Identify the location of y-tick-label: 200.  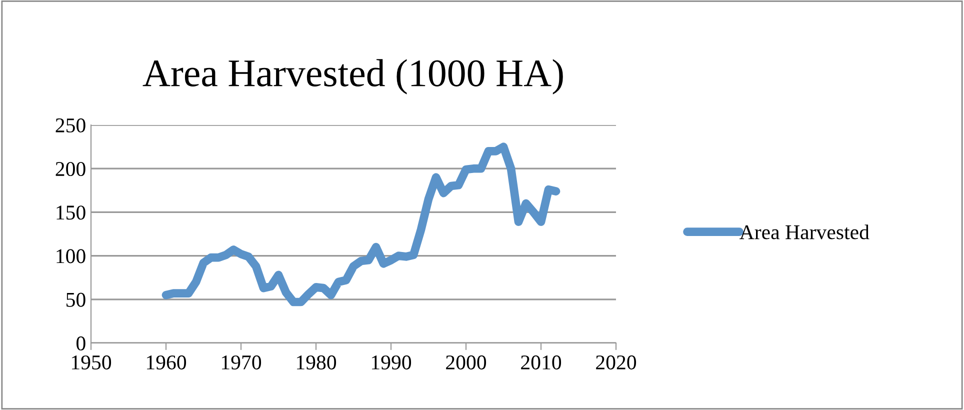
(71, 169).